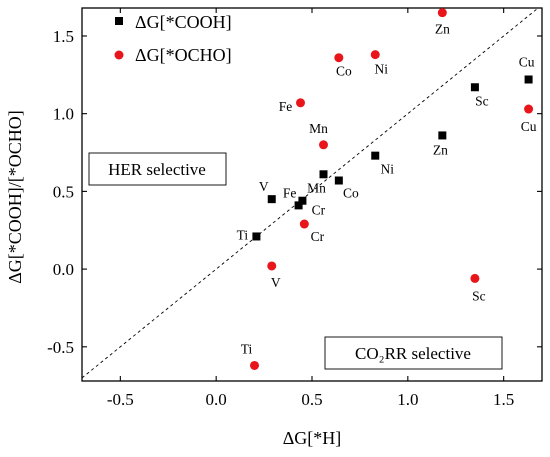  Describe the element at coordinates (311, 399) in the screenshot. I see `x-tick-label: 0.5` at that location.